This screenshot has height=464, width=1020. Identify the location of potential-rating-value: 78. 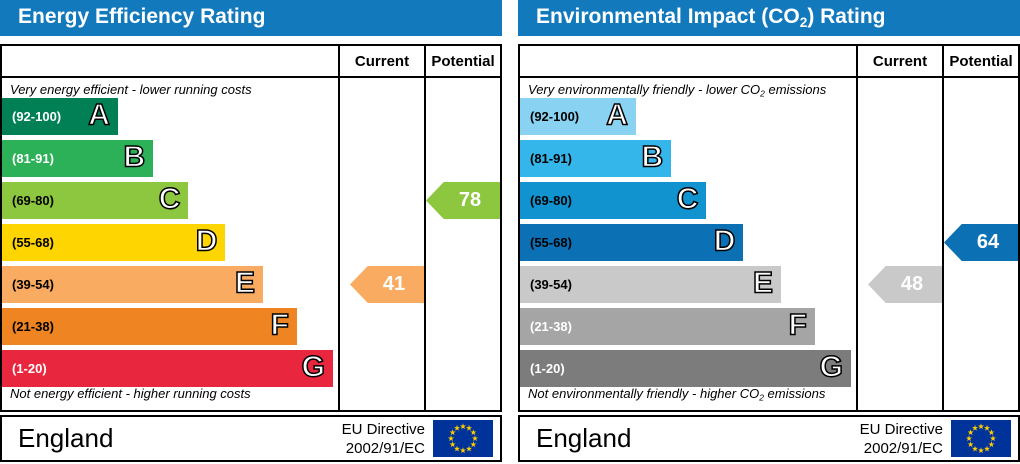
(470, 200).